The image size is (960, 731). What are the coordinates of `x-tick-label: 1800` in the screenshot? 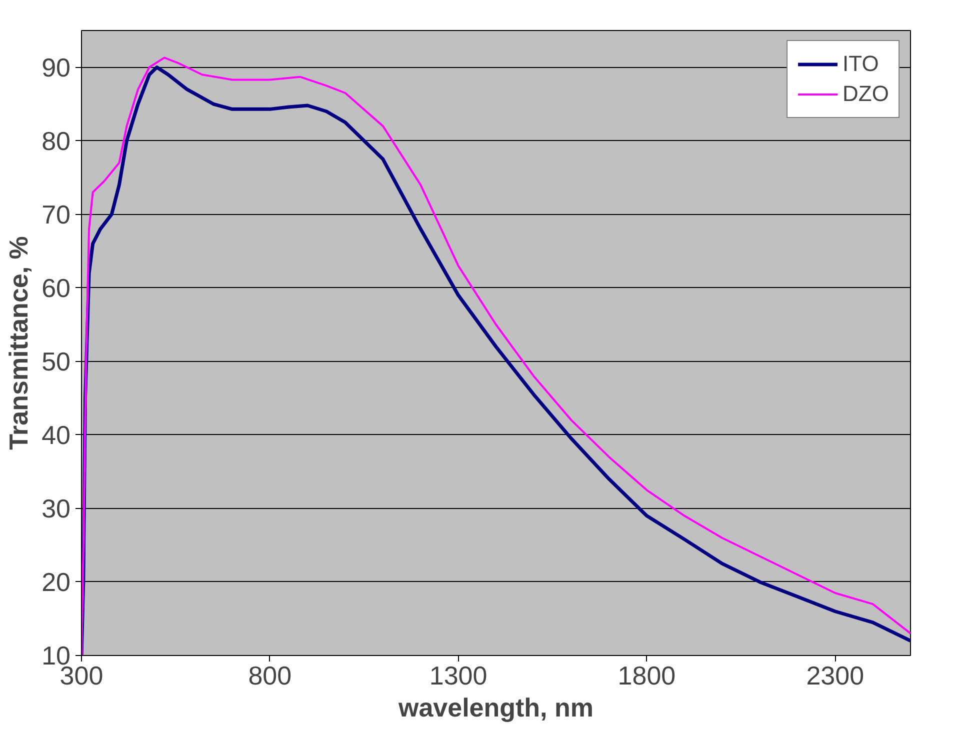 It's located at (647, 675).